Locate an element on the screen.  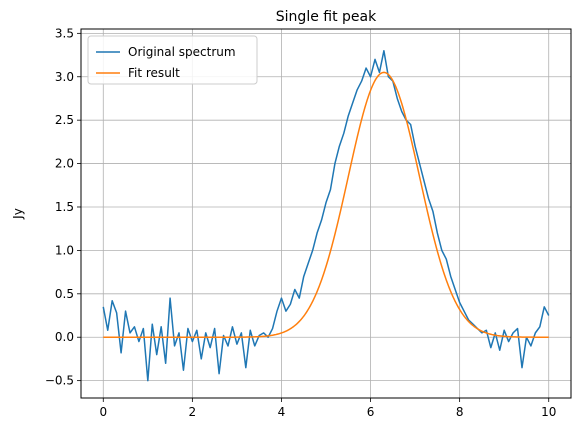
legend-label: Original spectrum is located at coordinates (182, 52).